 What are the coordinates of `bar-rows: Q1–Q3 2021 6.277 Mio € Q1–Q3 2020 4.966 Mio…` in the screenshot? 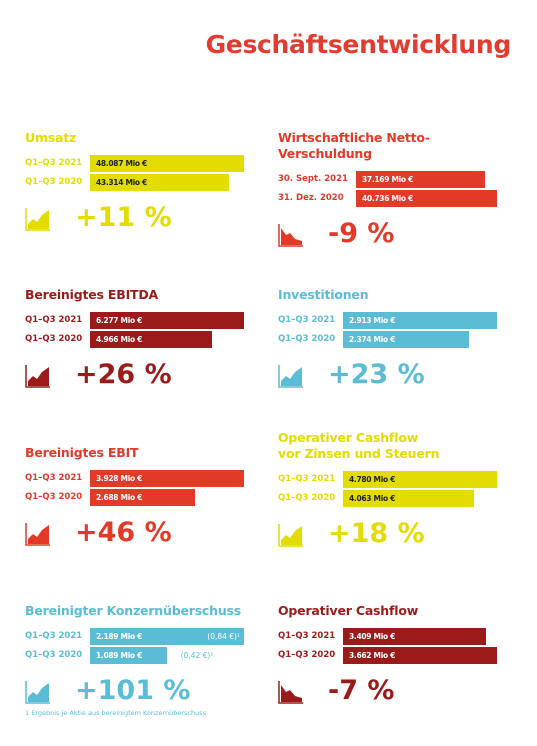 It's located at (134, 330).